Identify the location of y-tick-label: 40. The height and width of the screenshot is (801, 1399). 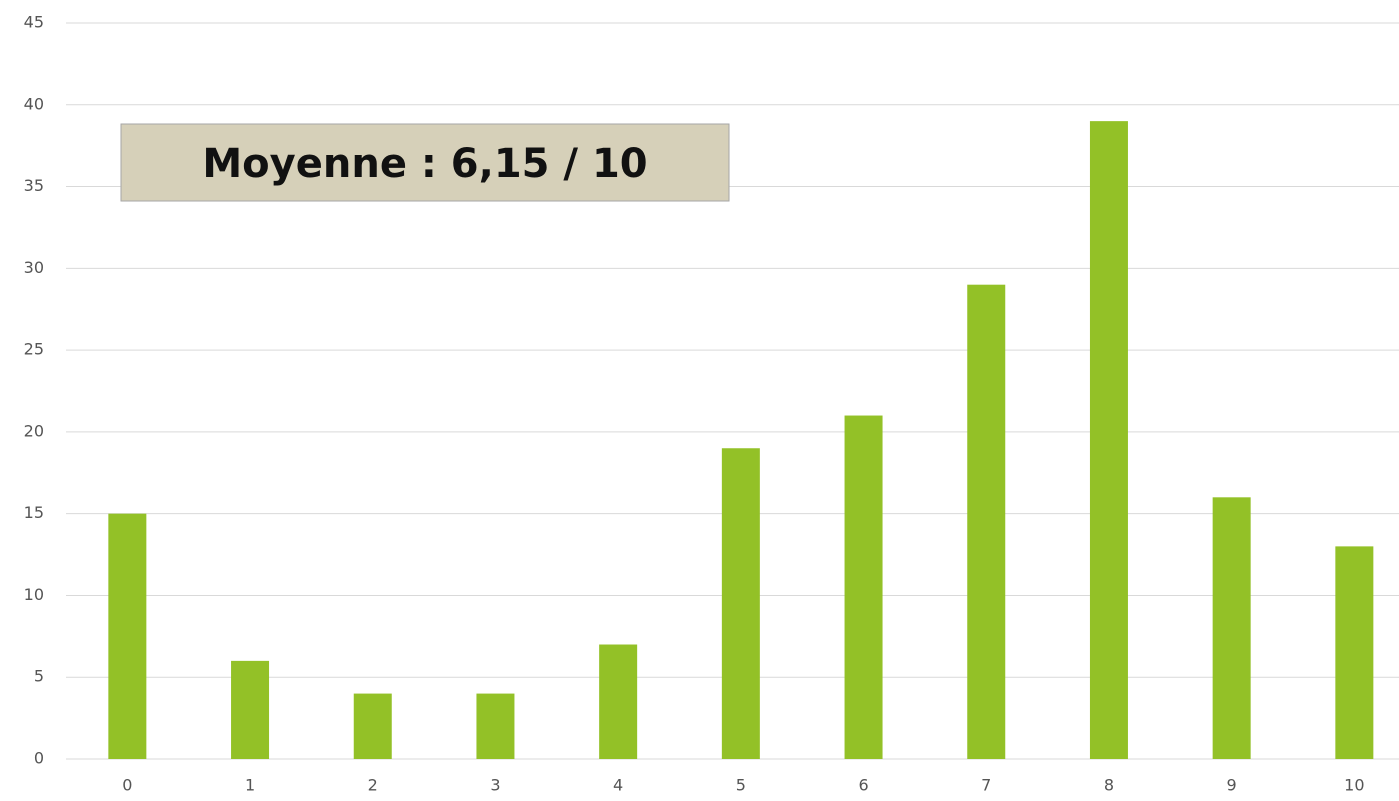
(34, 103).